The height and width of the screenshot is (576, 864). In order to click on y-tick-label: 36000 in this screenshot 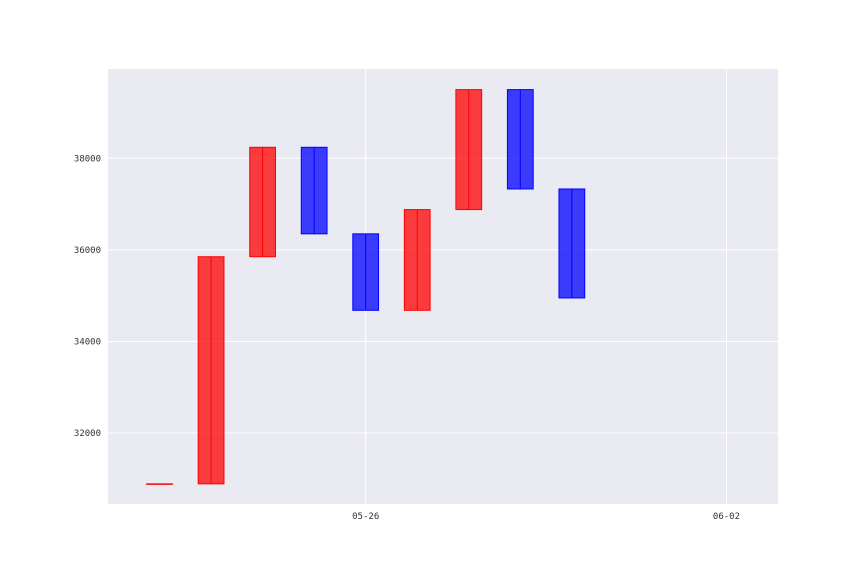, I will do `click(87, 251)`.